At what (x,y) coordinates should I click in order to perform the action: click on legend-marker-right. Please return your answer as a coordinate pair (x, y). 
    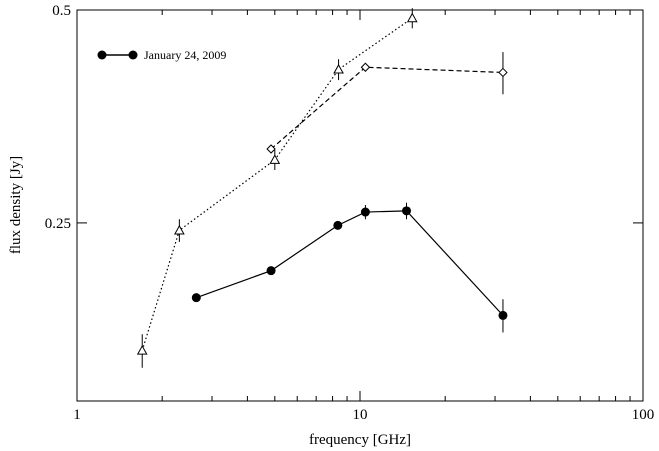
    Looking at the image, I should click on (133, 55).